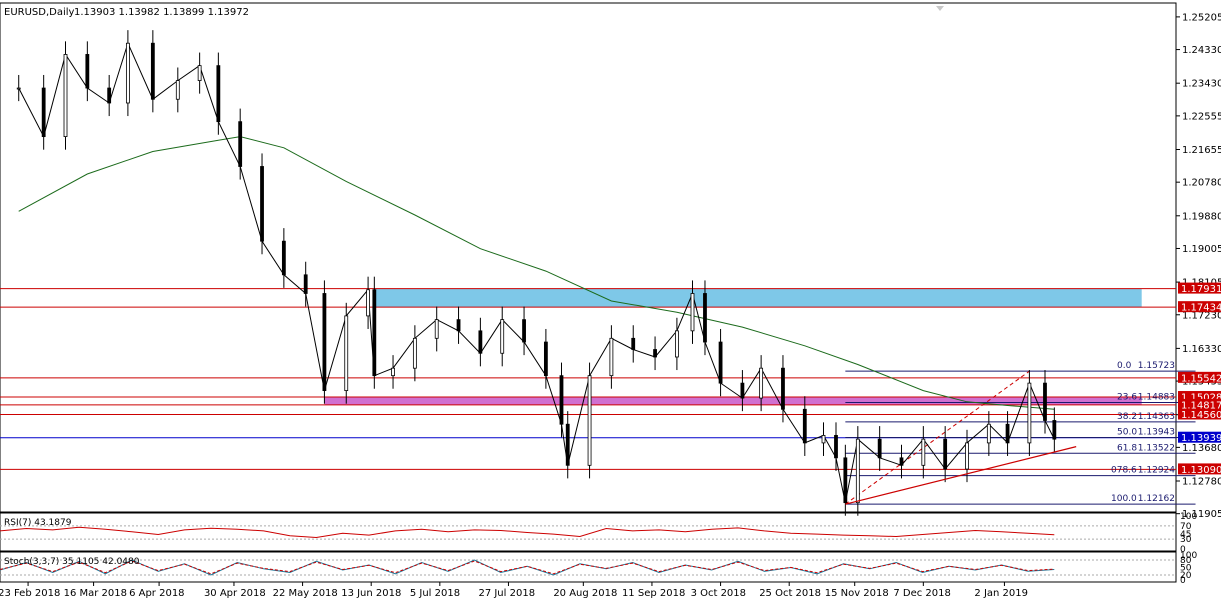  What do you see at coordinates (922, 593) in the screenshot?
I see `x-tick-label-13: 7 Dec 2018` at bounding box center [922, 593].